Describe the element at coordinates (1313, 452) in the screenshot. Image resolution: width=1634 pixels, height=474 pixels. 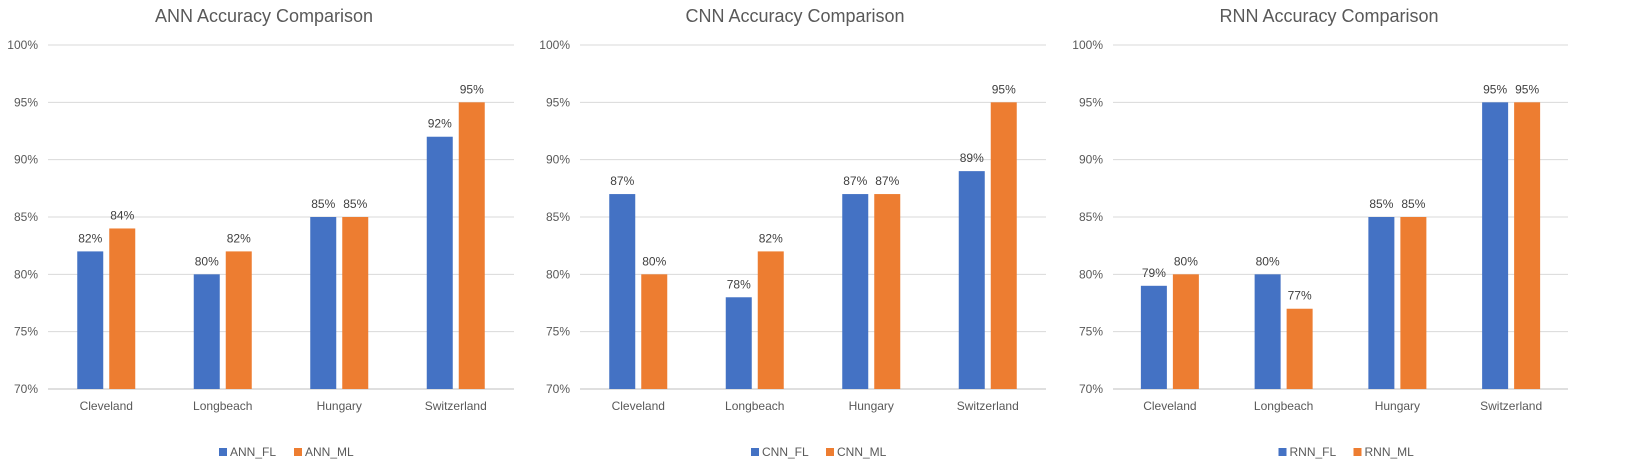
I see `legend-label: RNN_FL` at that location.